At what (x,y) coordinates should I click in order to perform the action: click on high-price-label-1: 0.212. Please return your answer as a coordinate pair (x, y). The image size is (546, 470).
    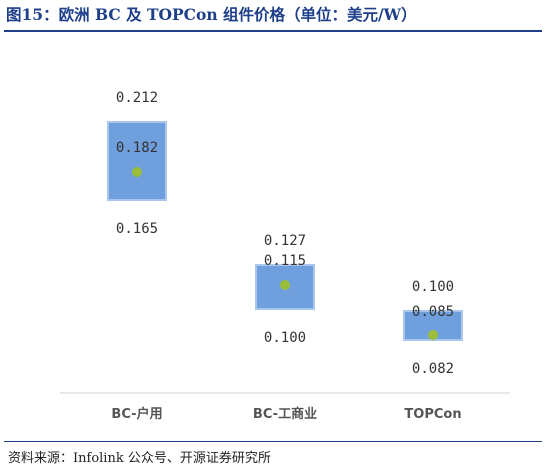
    Looking at the image, I should click on (137, 98).